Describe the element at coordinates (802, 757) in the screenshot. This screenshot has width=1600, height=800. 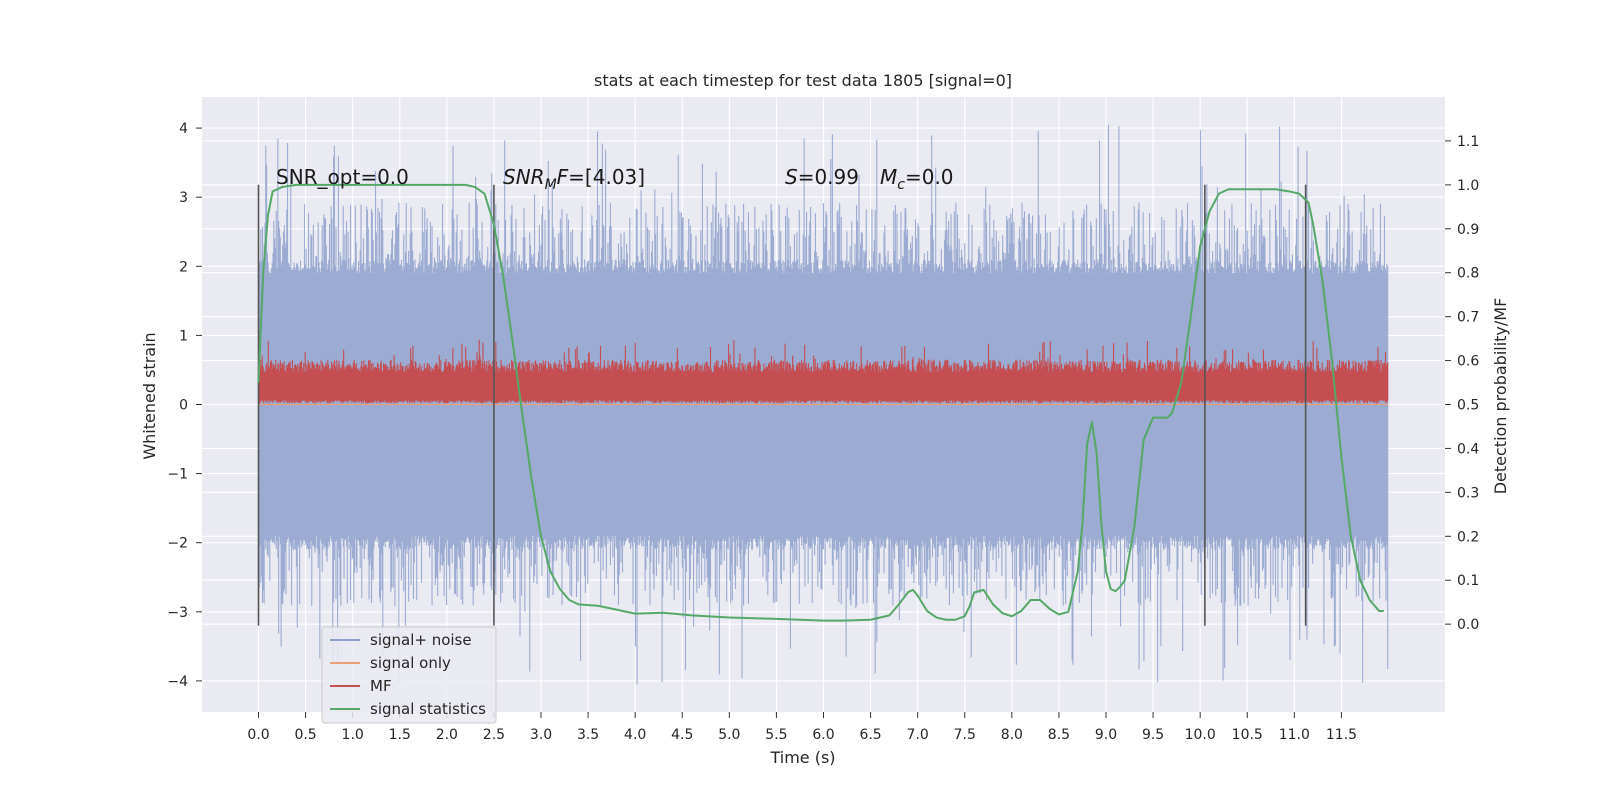
I see `x-axis-label: Time (s)` at that location.